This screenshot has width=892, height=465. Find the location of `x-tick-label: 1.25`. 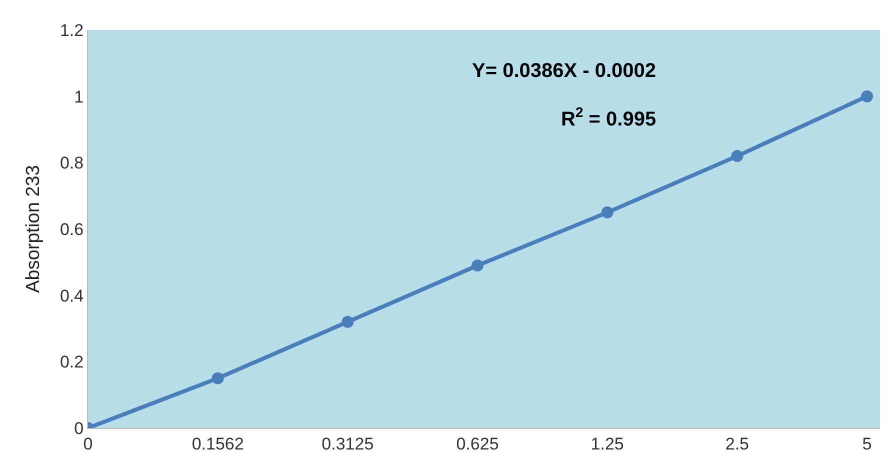

x-tick-label: 1.25 is located at coordinates (607, 444).